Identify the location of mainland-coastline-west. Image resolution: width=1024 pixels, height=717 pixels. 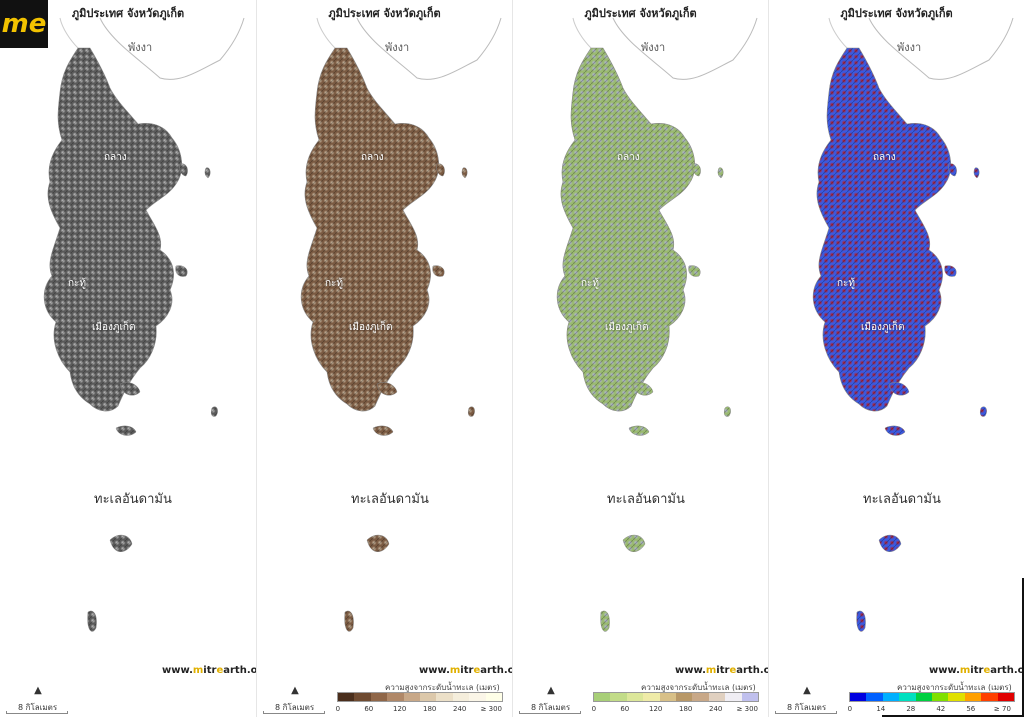
(326, 33).